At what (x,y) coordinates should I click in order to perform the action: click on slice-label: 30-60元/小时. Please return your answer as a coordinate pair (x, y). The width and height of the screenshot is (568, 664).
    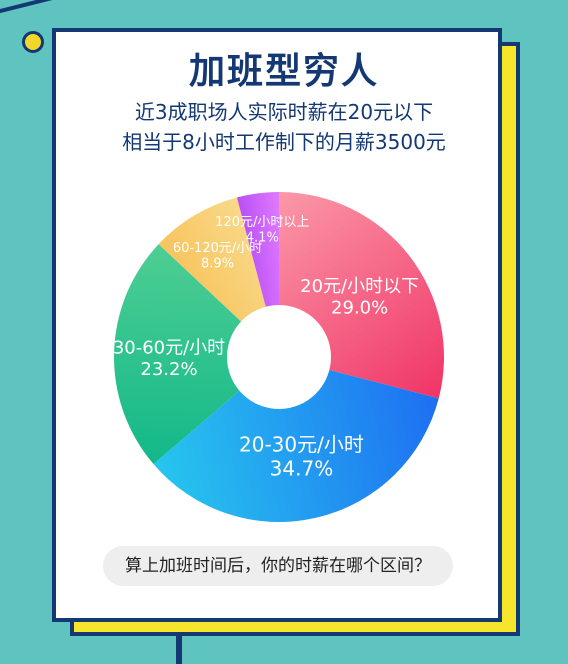
    Looking at the image, I should click on (169, 348).